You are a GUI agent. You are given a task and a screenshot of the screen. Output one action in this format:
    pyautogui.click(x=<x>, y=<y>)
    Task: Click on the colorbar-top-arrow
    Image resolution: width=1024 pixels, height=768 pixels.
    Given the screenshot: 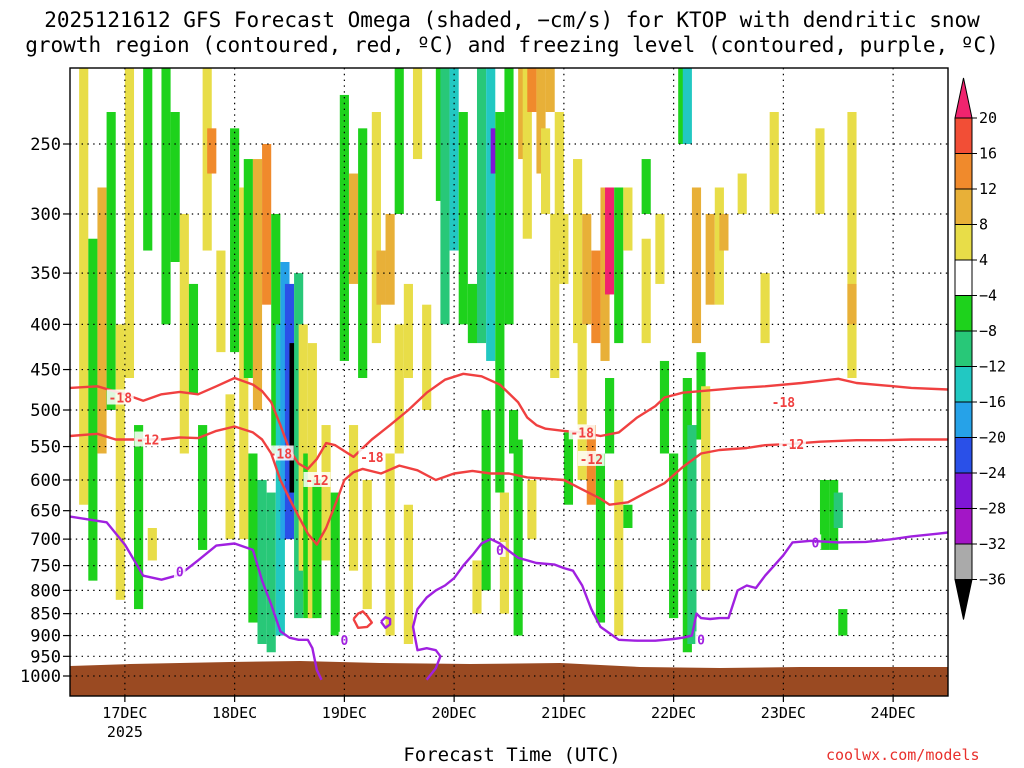 What is the action you would take?
    pyautogui.click(x=963, y=98)
    